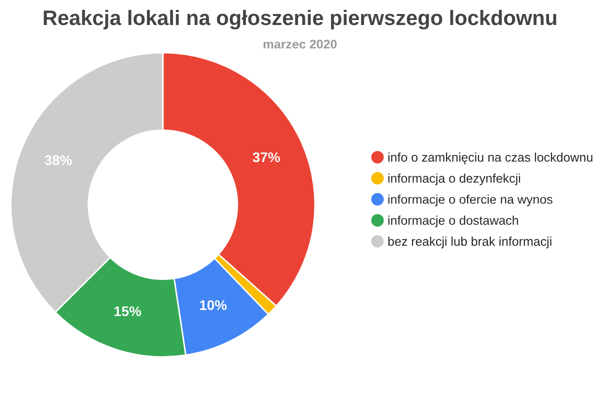  Describe the element at coordinates (490, 158) in the screenshot. I see `legend-label: info o zamknięciu na czas lockdownu` at that location.